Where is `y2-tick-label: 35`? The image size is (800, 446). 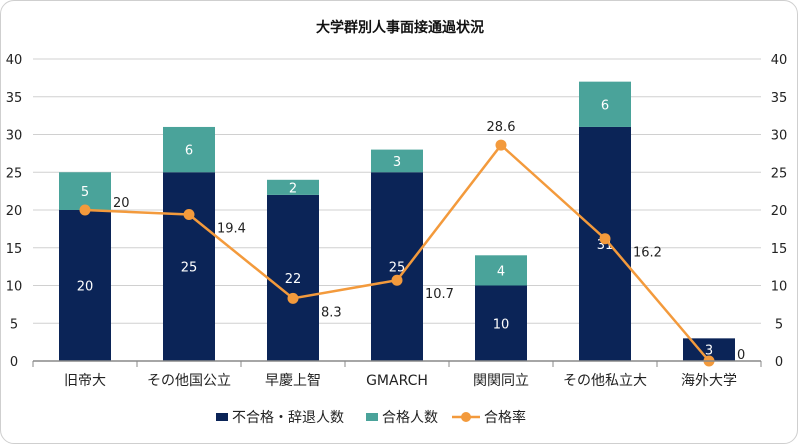
y2-tick-label: 35 is located at coordinates (779, 98).